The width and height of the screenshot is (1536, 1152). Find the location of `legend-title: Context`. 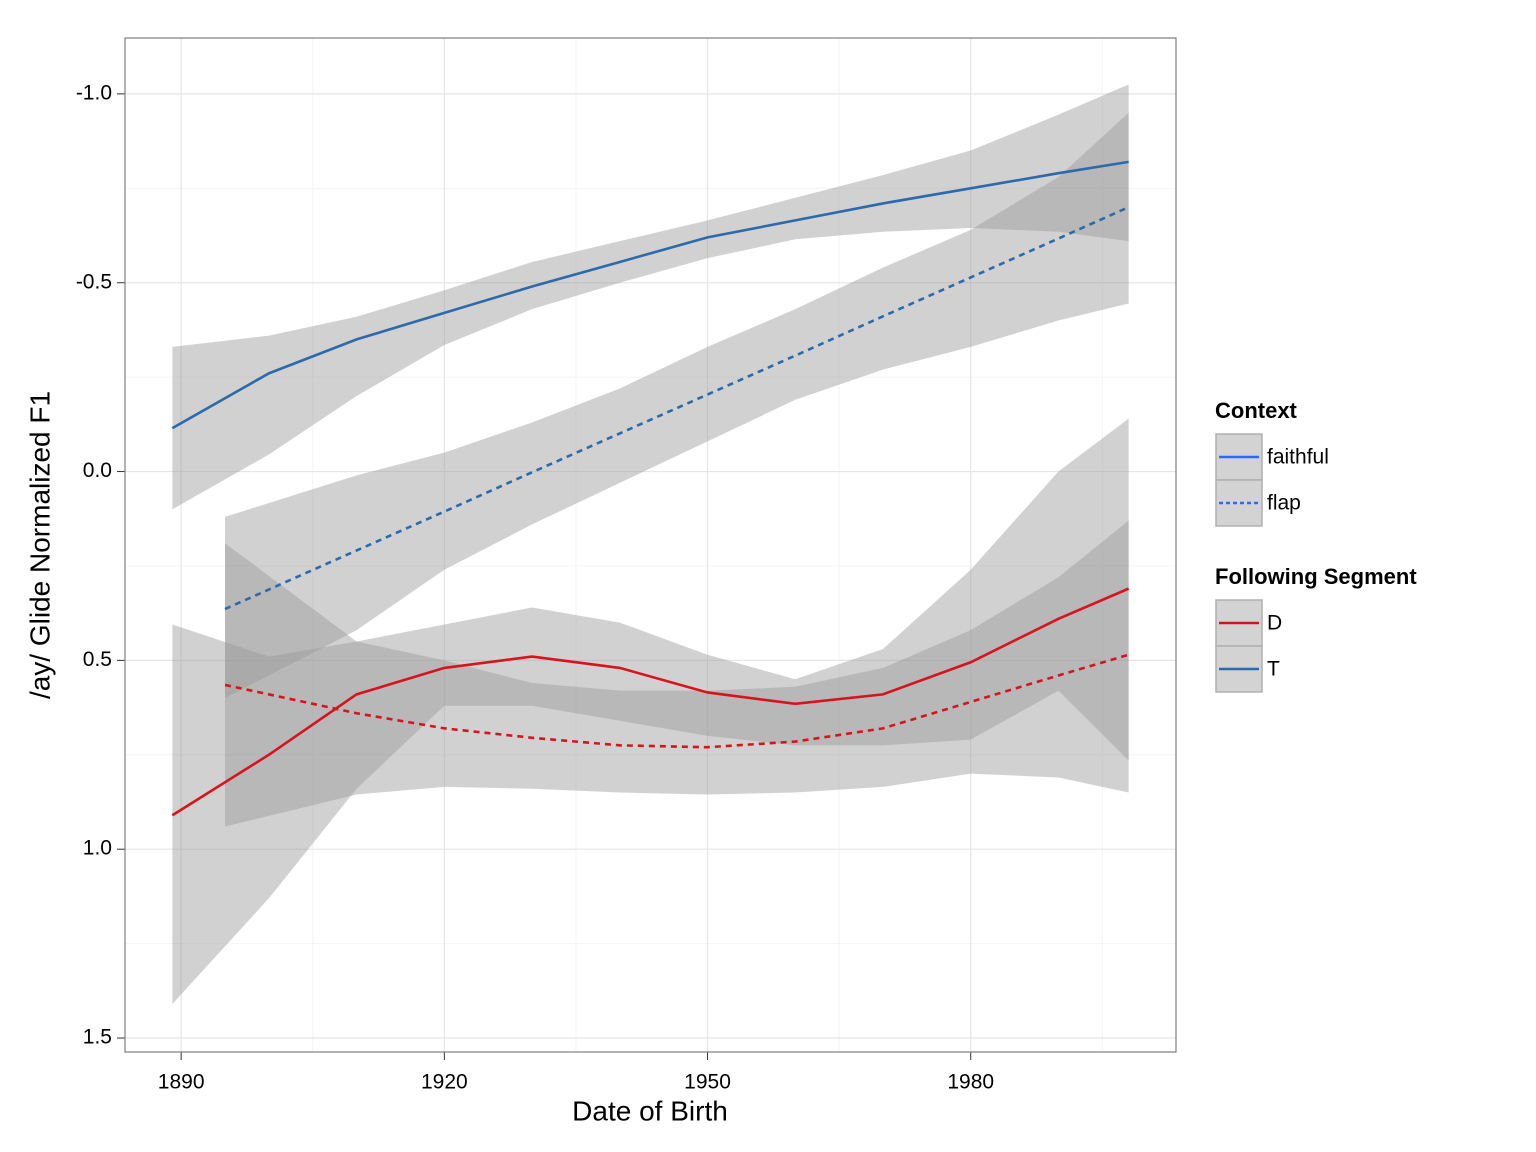

legend-title: Context is located at coordinates (1256, 410).